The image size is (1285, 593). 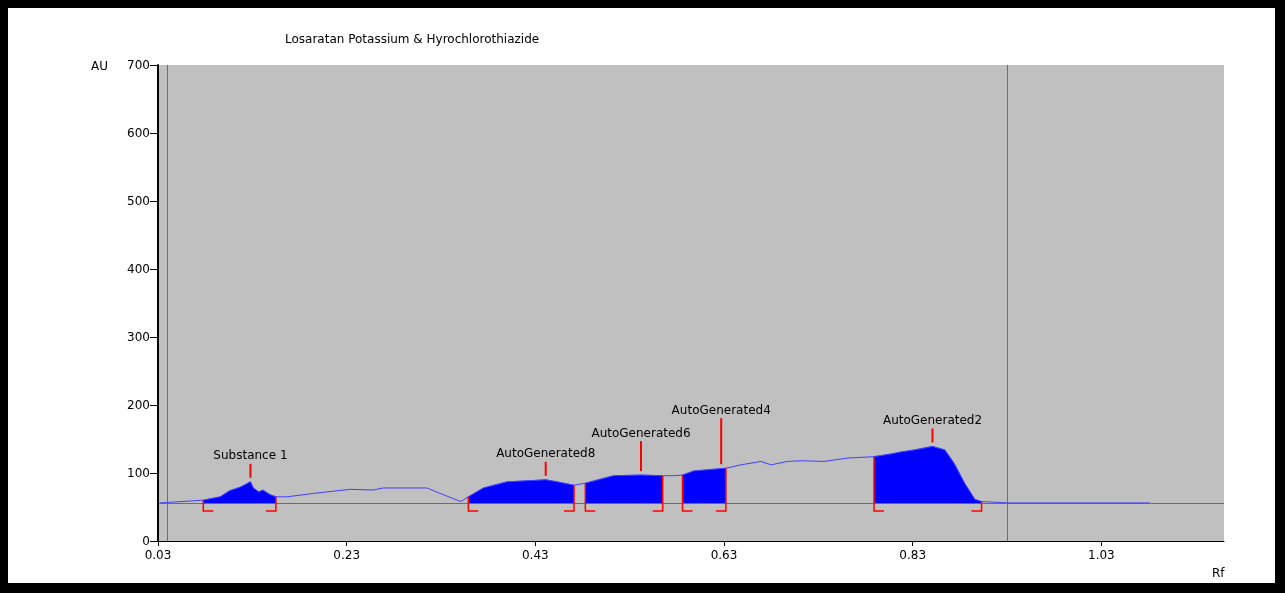 I want to click on y-axis-title: AU, so click(x=99, y=66).